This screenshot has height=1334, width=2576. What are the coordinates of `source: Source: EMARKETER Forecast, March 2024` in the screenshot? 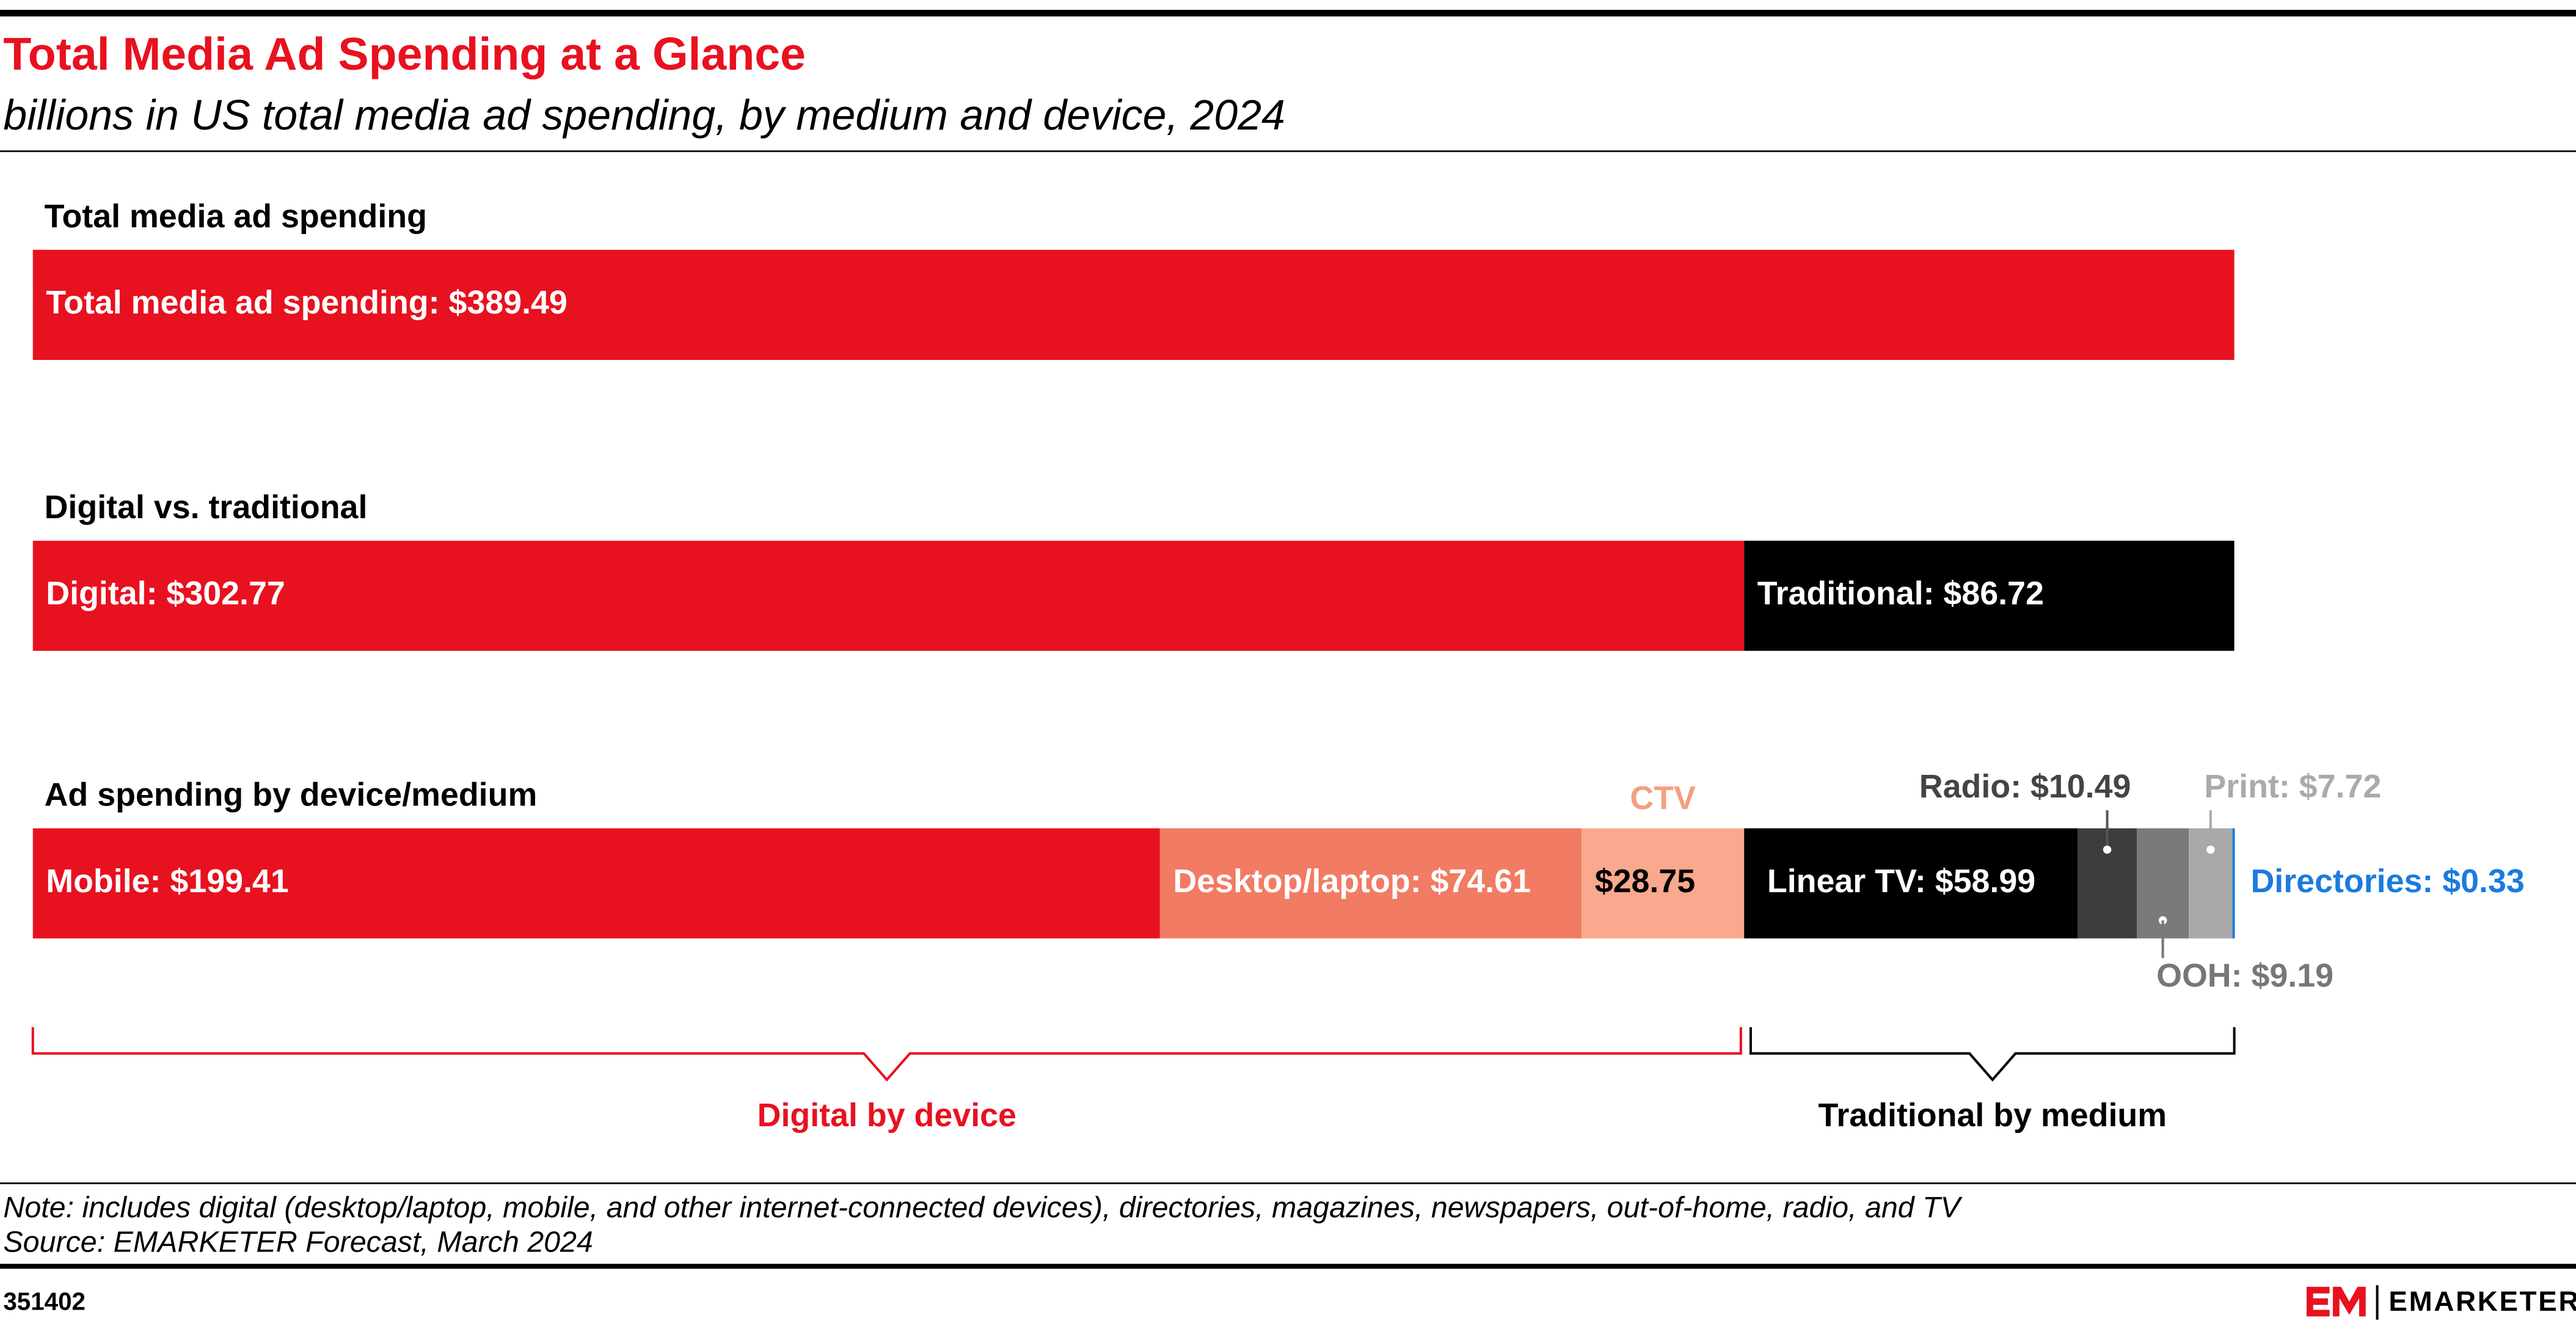 It's located at (298, 1242).